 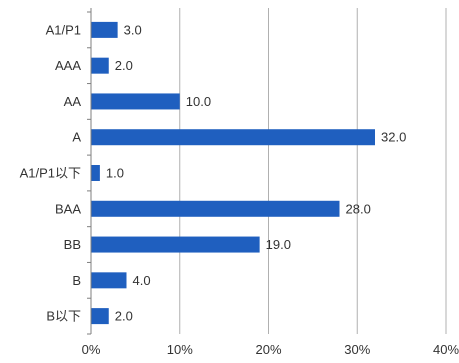 I want to click on data-label: 32.0, so click(x=393, y=137).